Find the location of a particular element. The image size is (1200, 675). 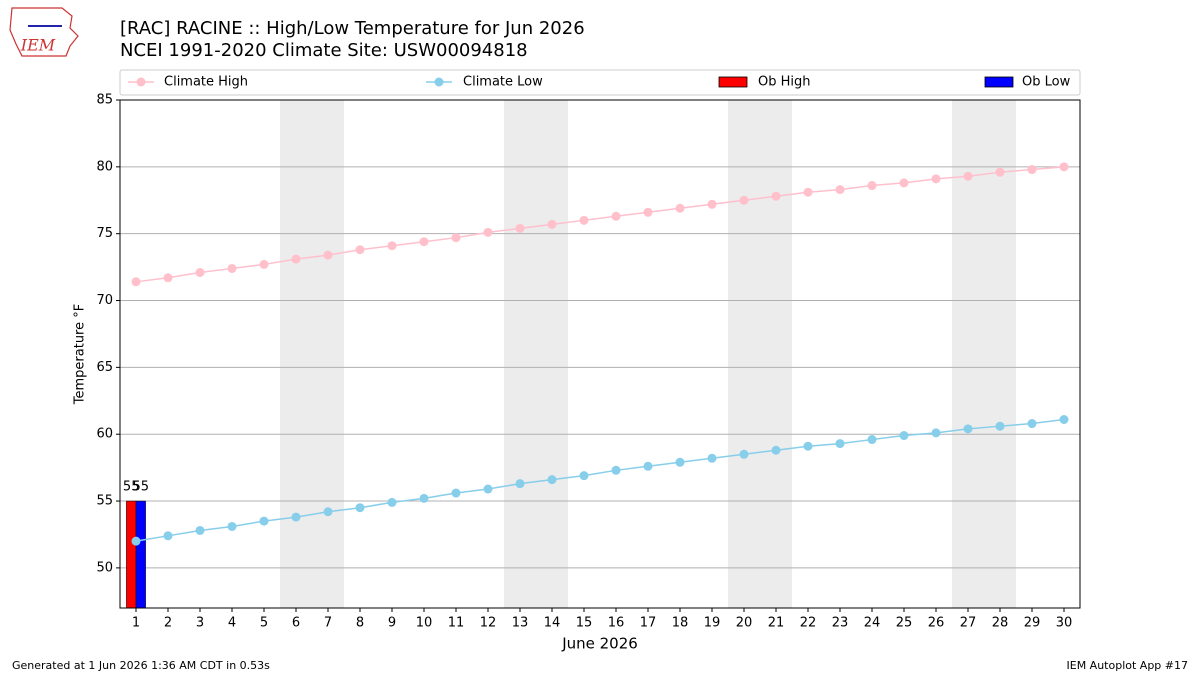

legend-label: Ob Low is located at coordinates (1046, 82).